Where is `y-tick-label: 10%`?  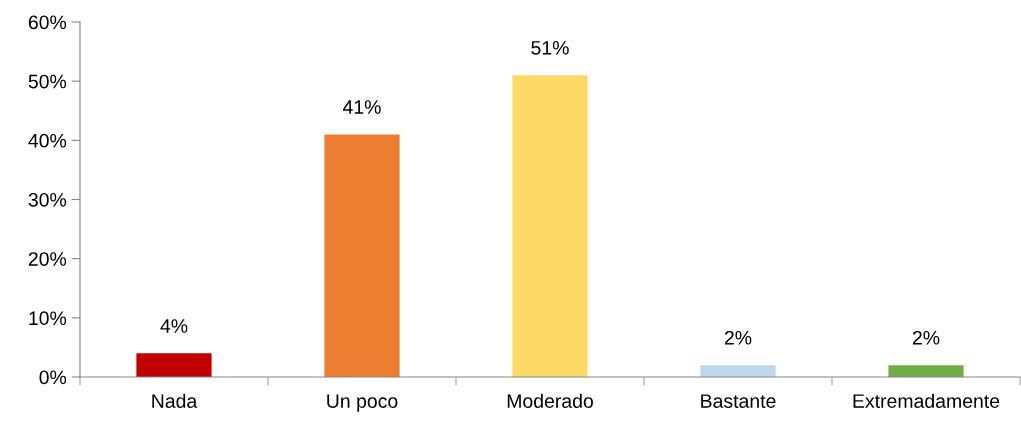 y-tick-label: 10% is located at coordinates (48, 318).